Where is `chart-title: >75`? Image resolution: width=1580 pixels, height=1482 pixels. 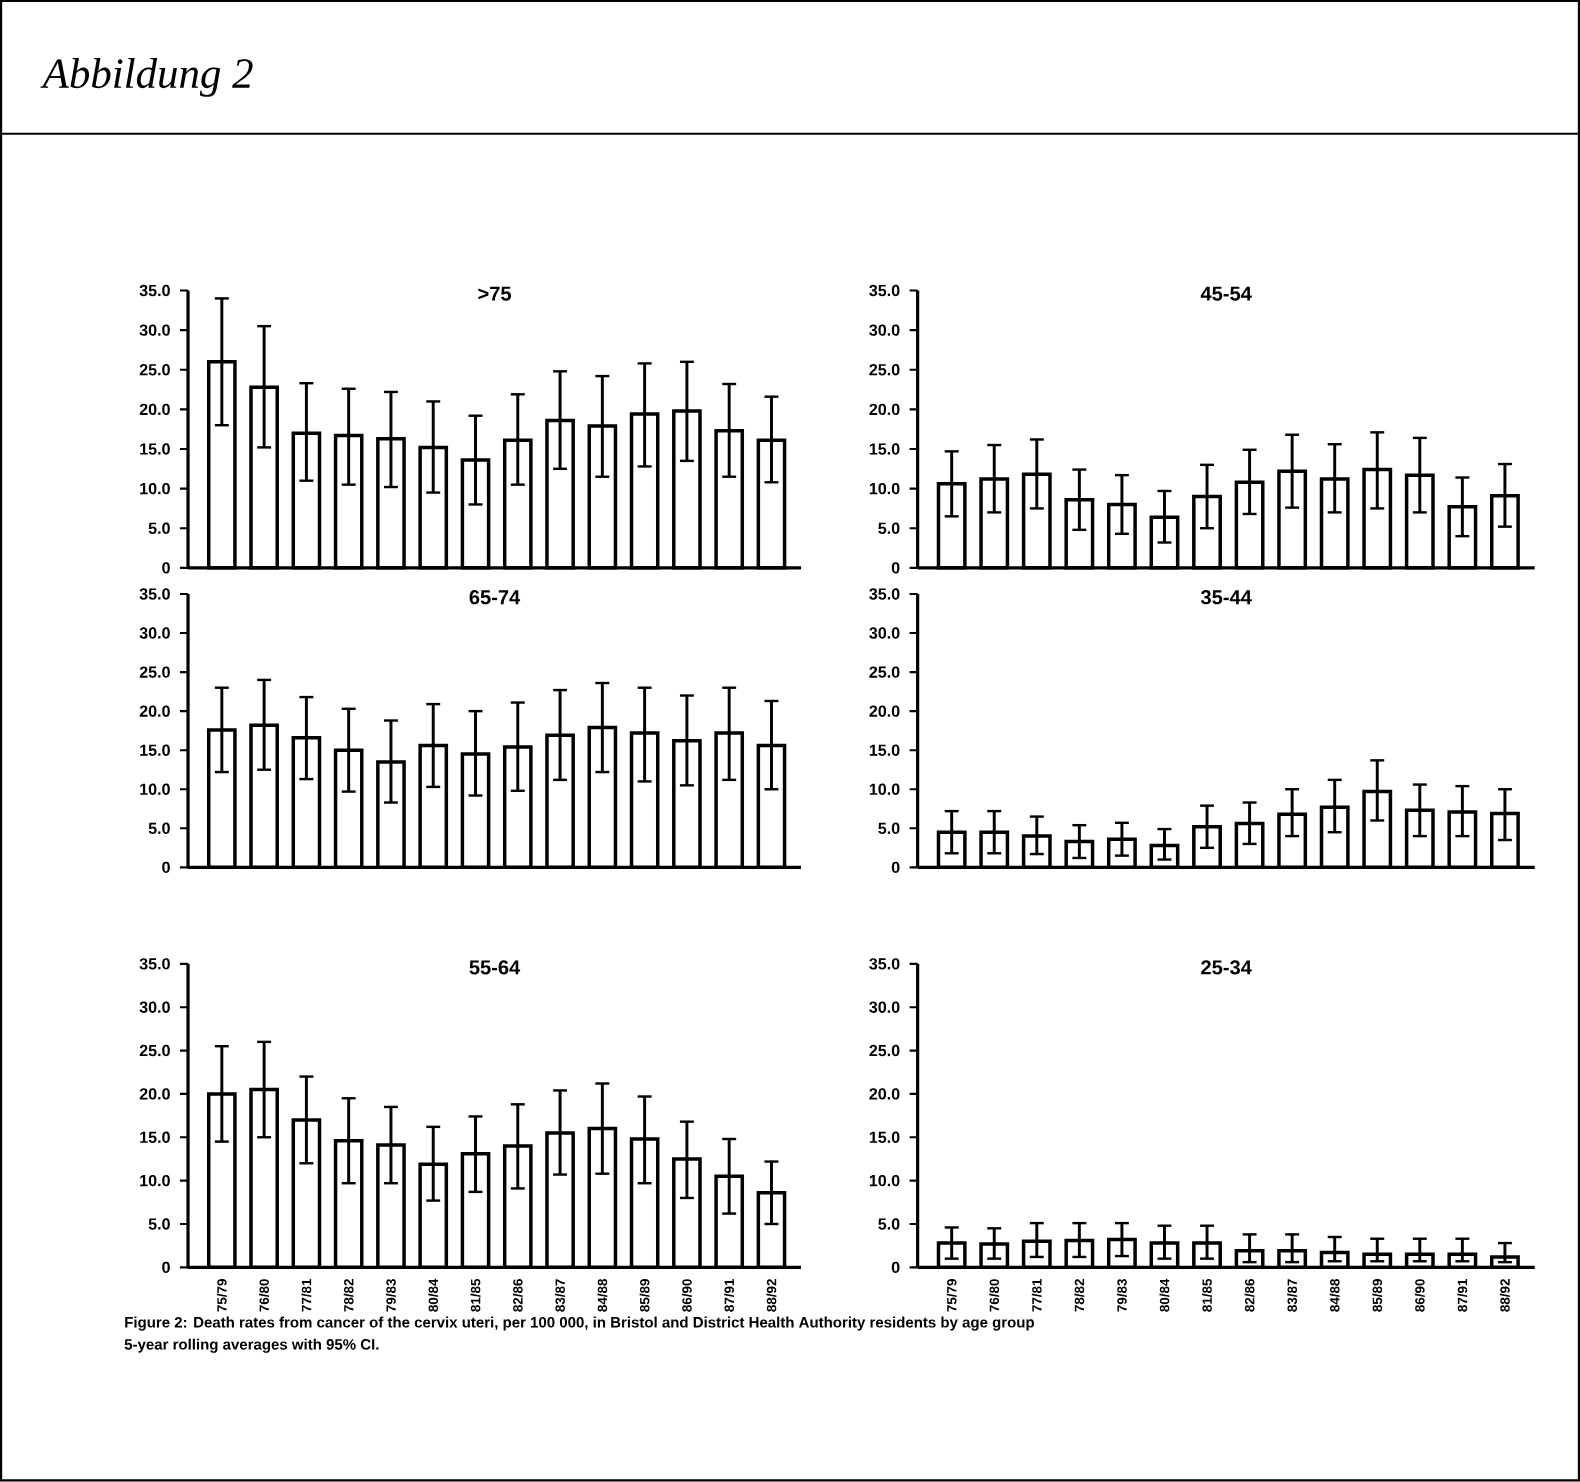
chart-title: >75 is located at coordinates (495, 293).